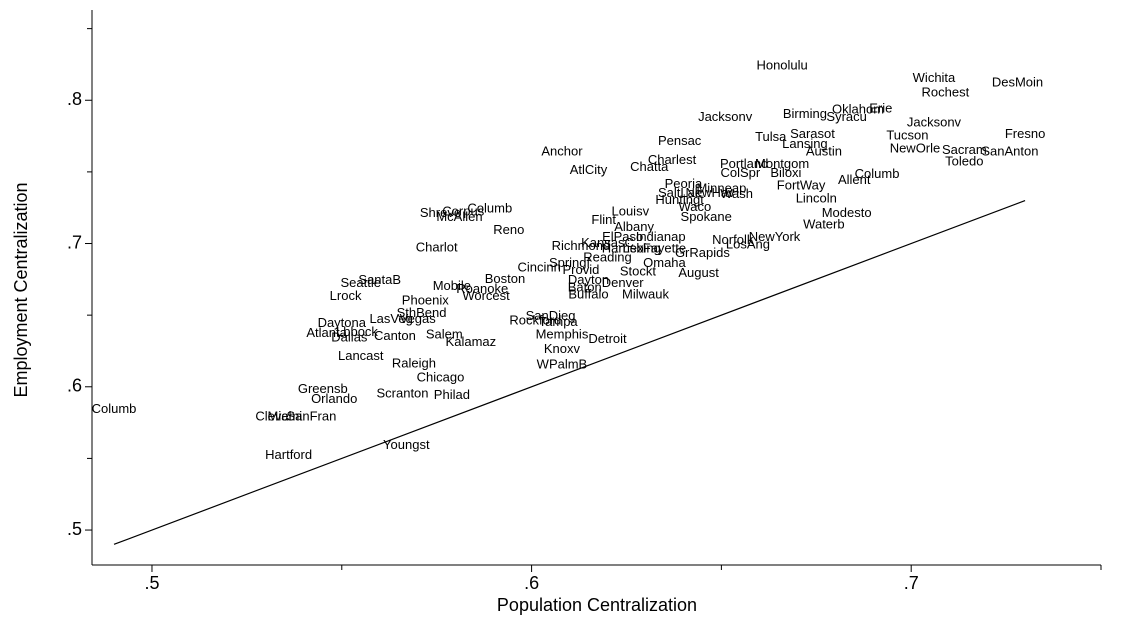 This screenshot has width=1125, height=617. Describe the element at coordinates (672, 159) in the screenshot. I see `point-label: Charlest` at that location.